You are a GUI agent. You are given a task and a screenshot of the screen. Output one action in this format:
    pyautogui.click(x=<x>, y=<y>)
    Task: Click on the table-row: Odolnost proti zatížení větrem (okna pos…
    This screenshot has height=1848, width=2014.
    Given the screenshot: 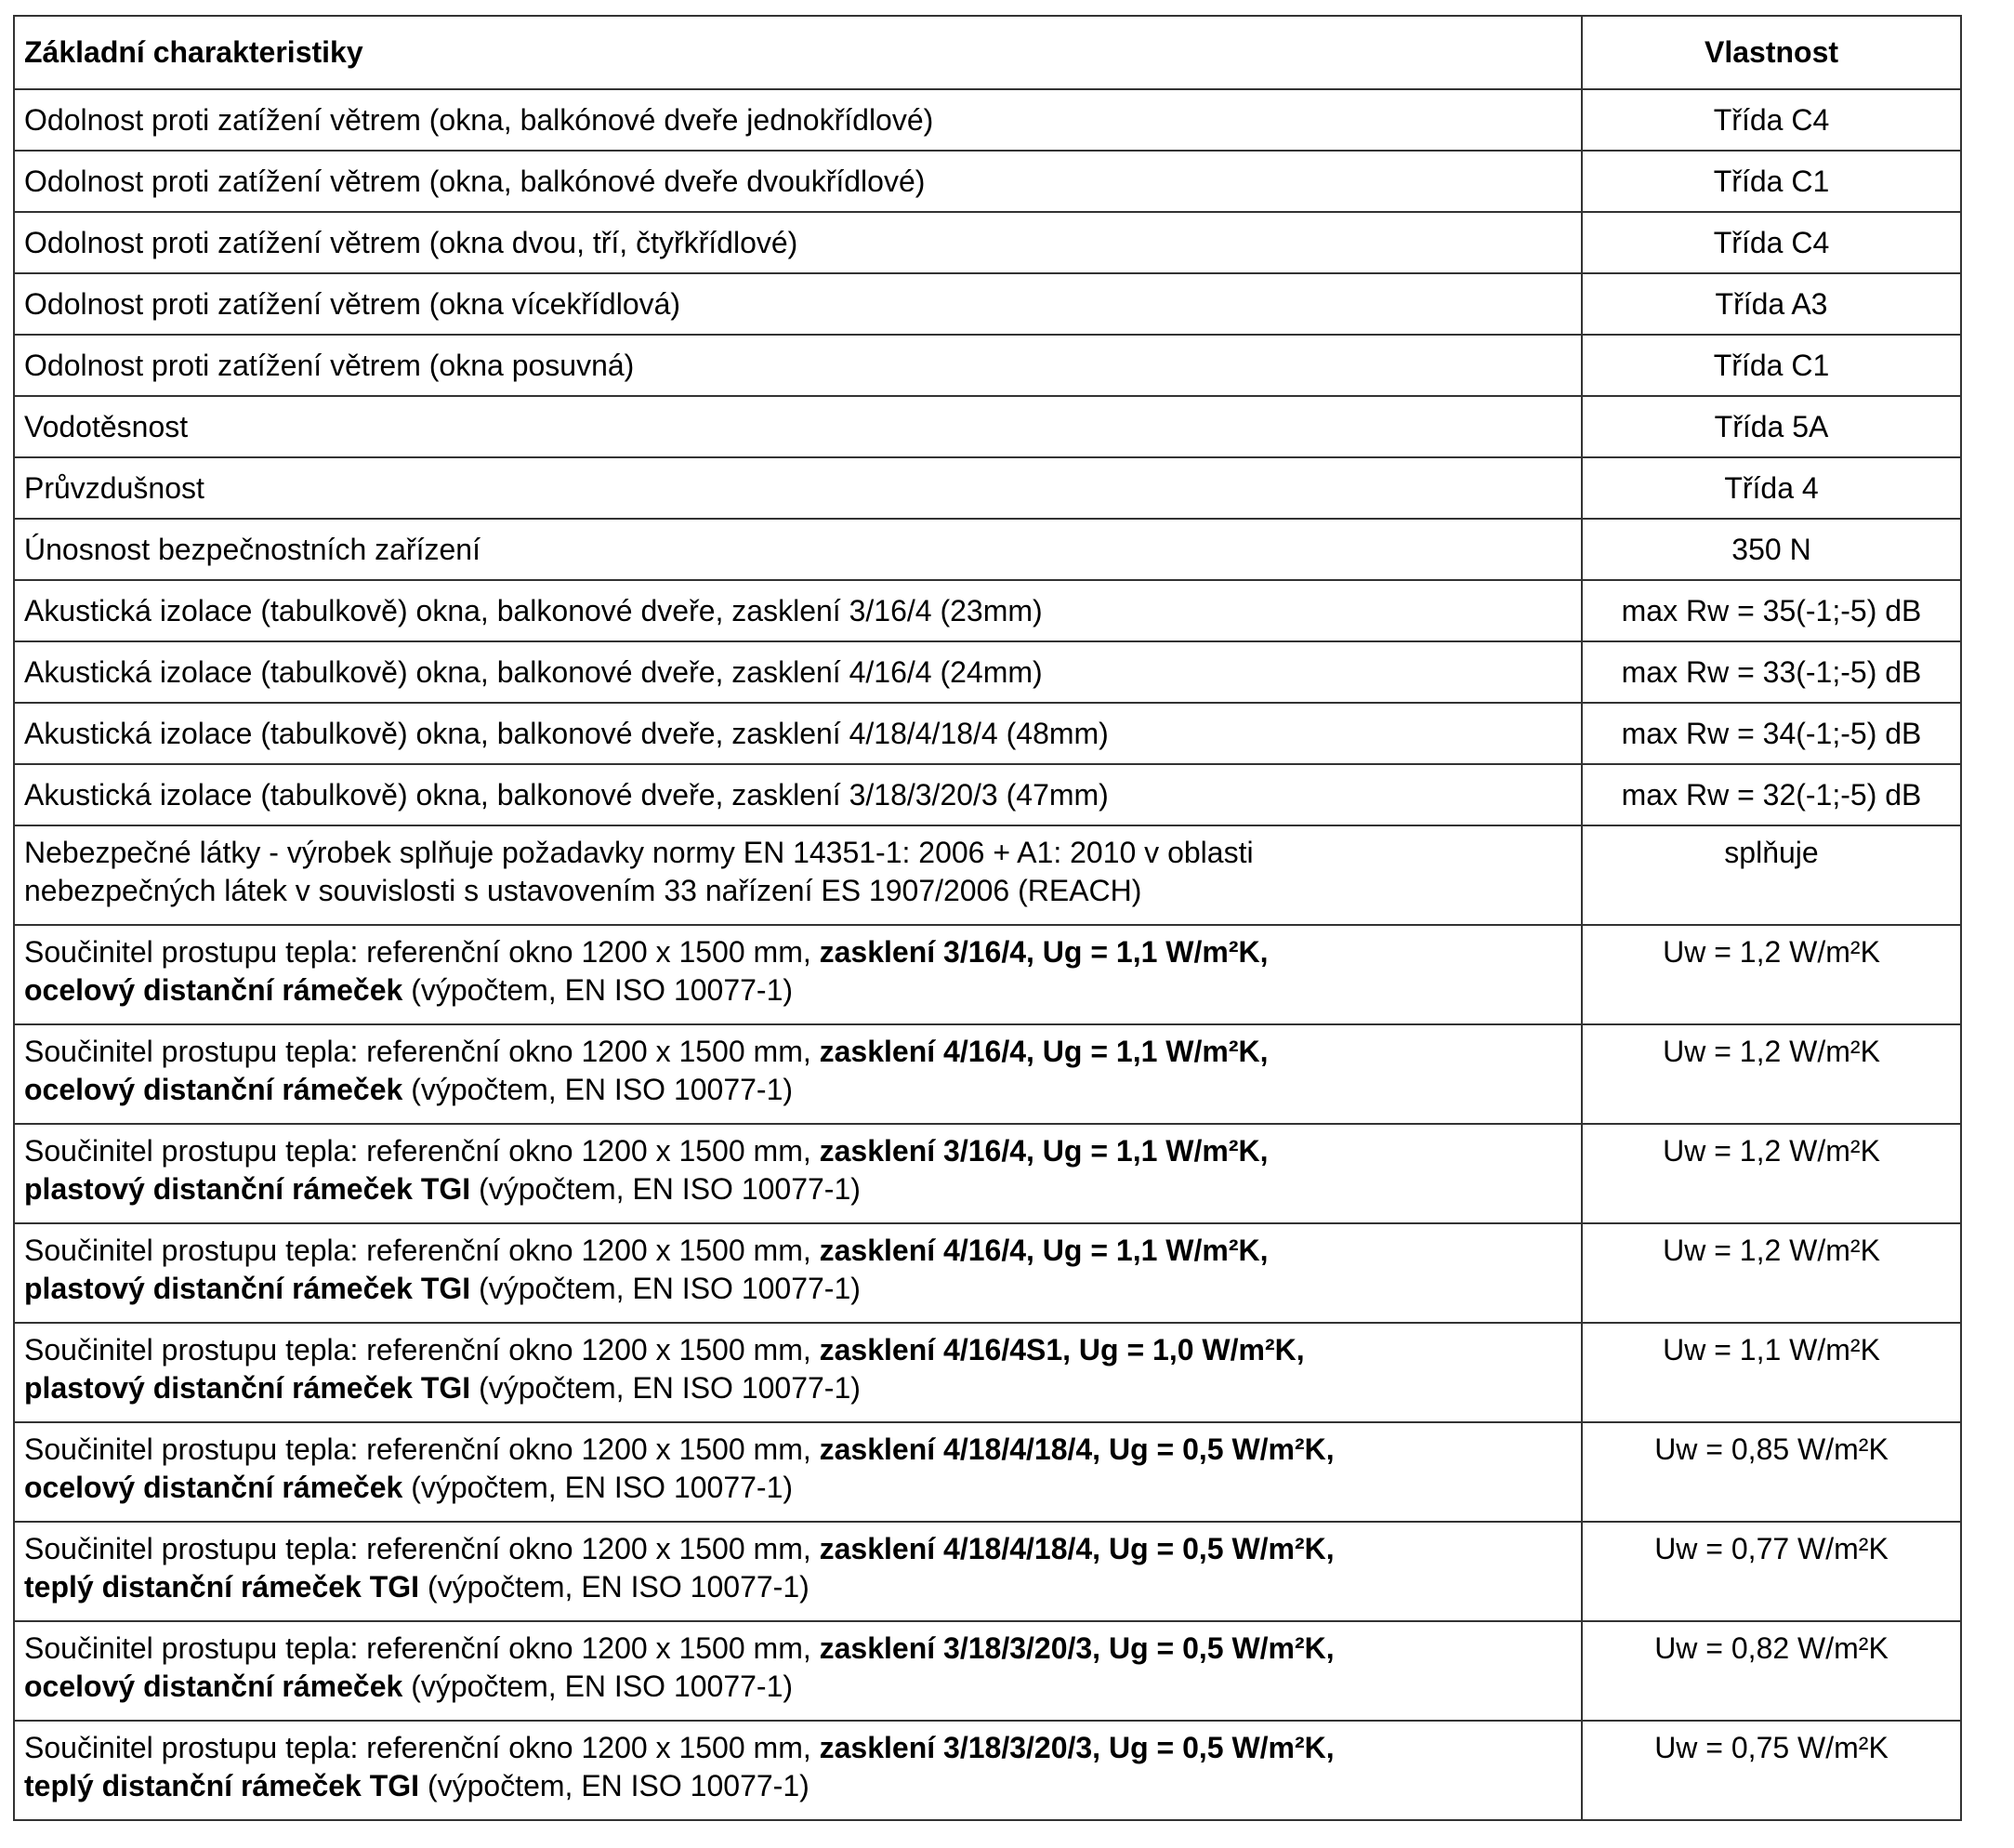 What is the action you would take?
    pyautogui.click(x=987, y=365)
    